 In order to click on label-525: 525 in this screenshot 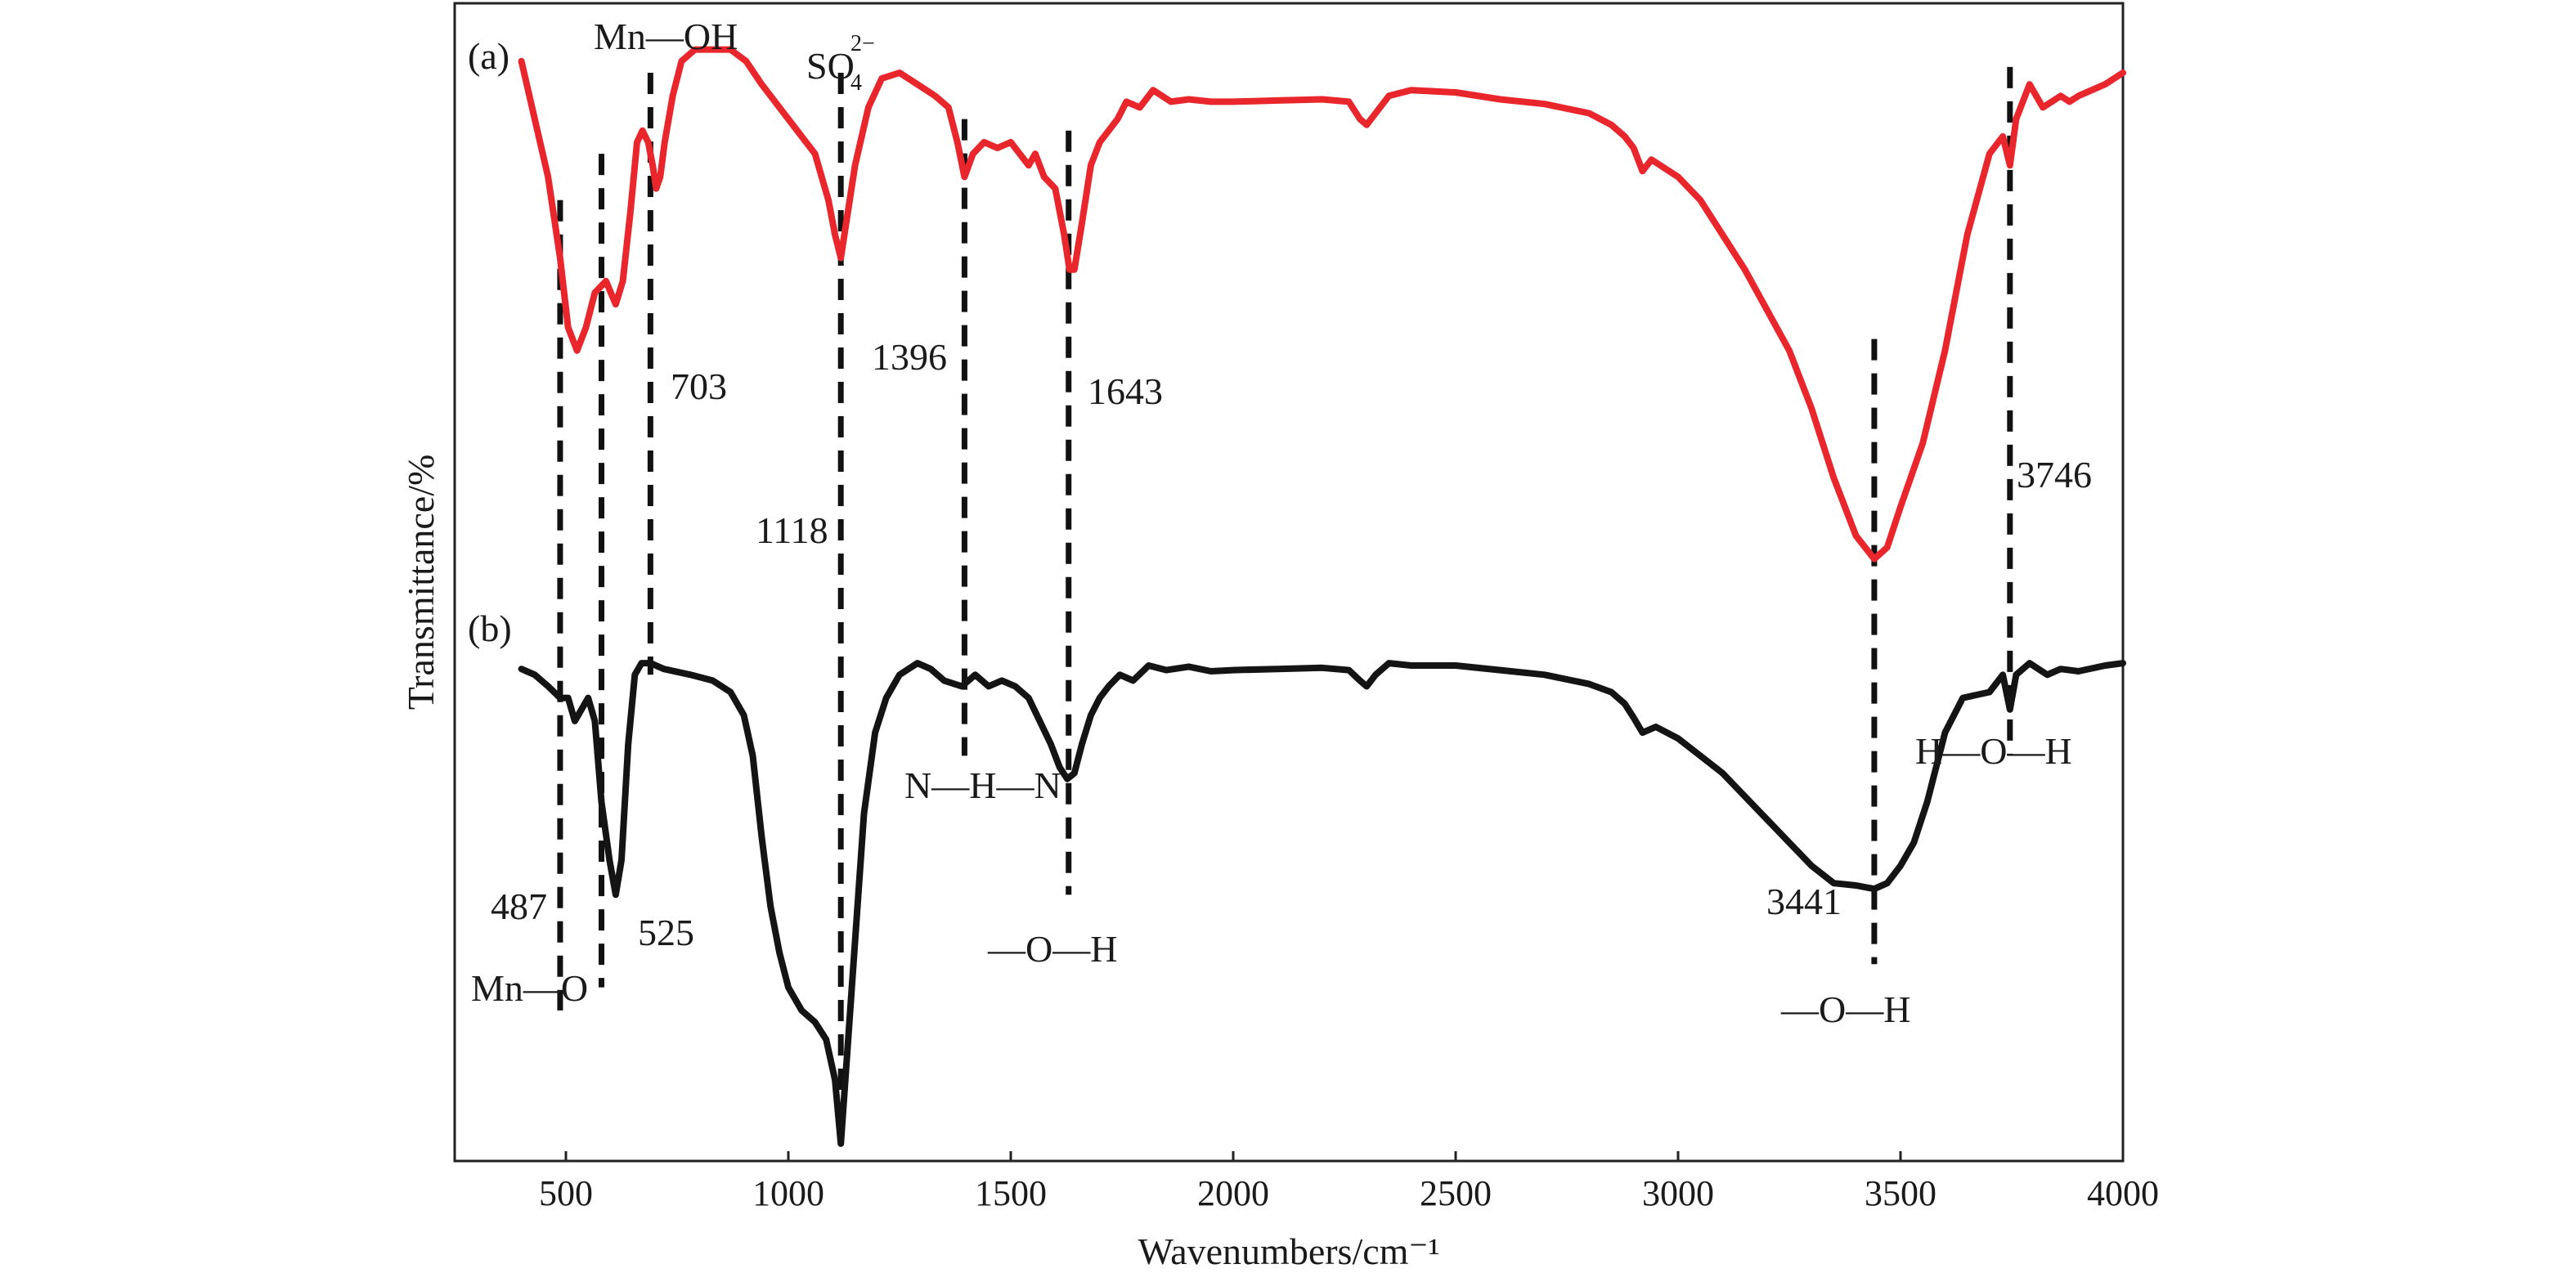, I will do `click(666, 932)`.